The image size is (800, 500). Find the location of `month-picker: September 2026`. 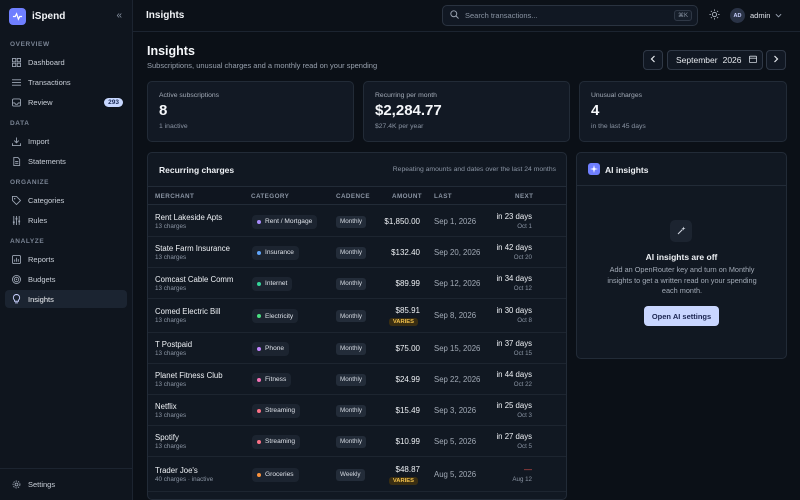

month-picker: September 2026 is located at coordinates (715, 60).